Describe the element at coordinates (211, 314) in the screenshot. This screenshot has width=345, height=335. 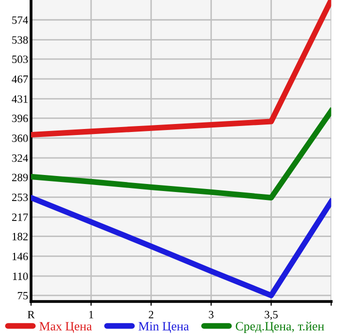
I see `x-tick-label: 3` at that location.